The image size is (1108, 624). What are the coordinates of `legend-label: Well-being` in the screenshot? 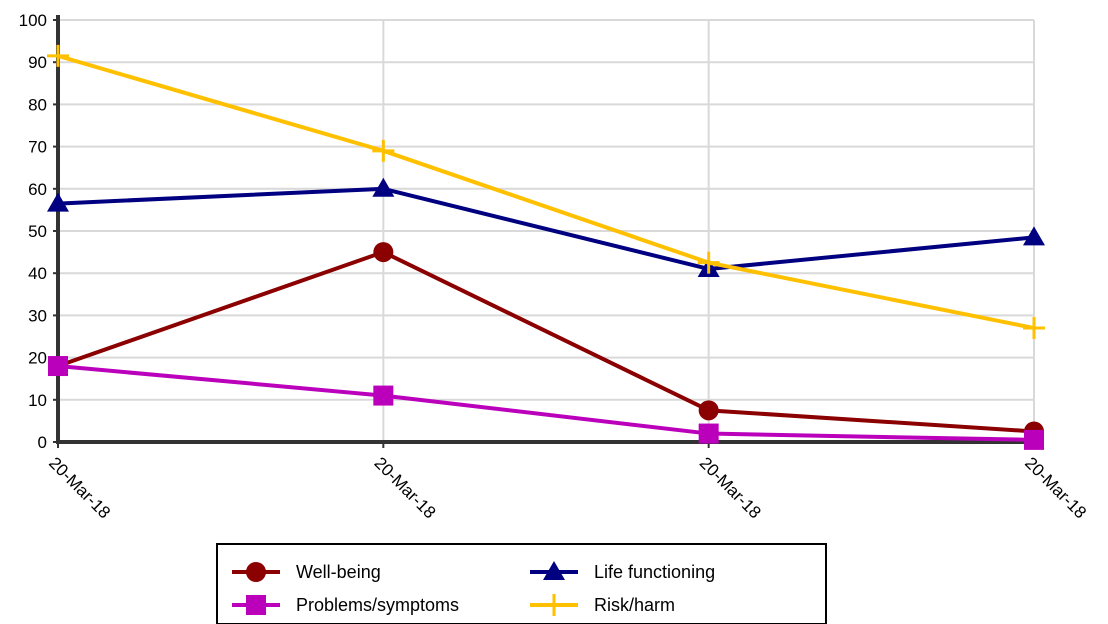 It's located at (338, 572).